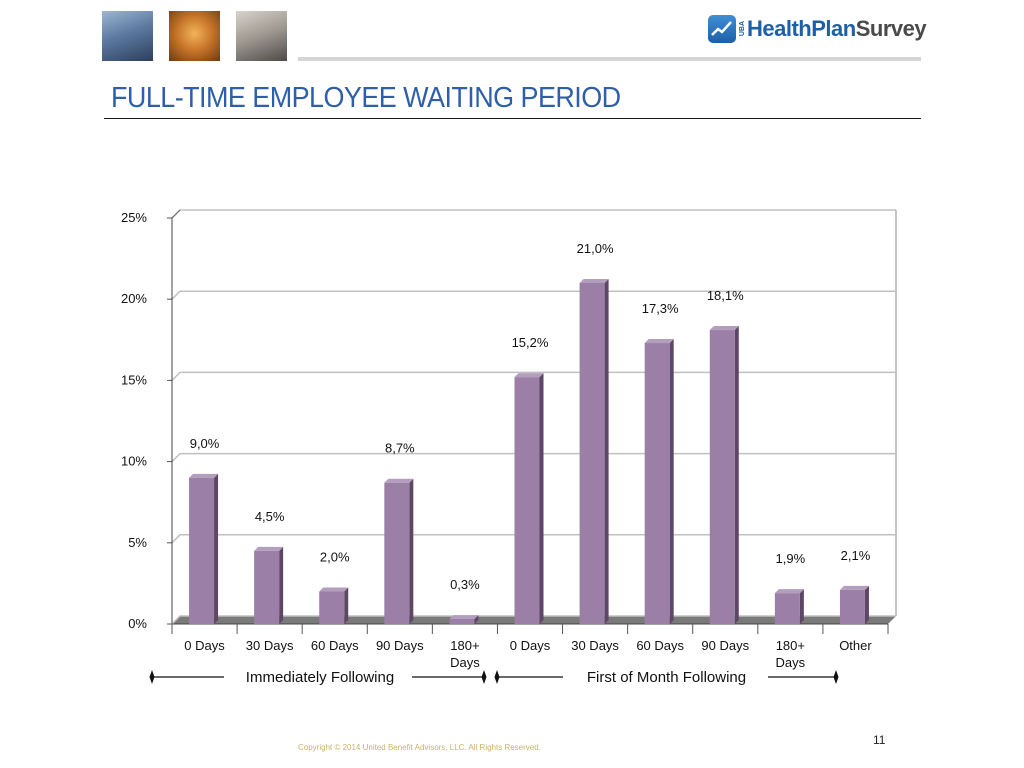  Describe the element at coordinates (194, 36) in the screenshot. I see `globe-photo` at that location.